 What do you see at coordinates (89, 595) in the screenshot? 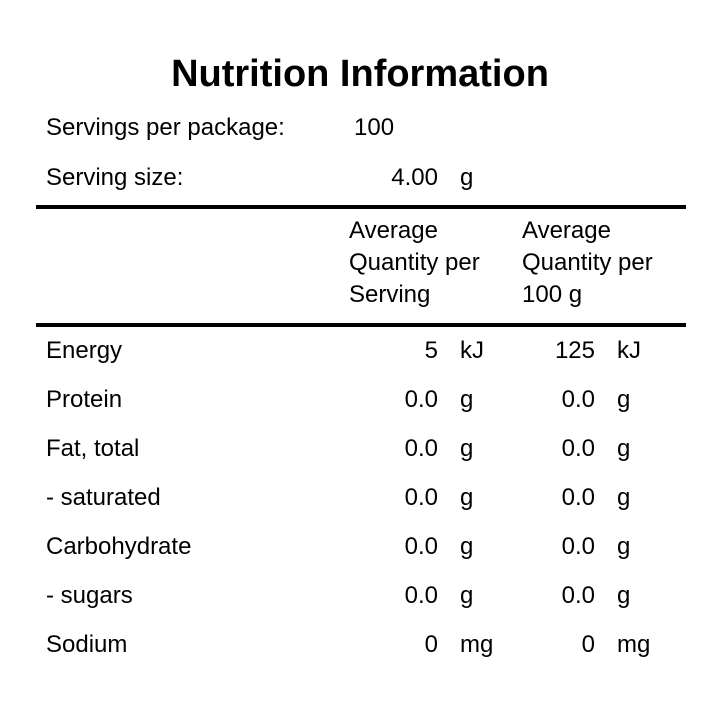
I see `nutrient-name: - sugars` at bounding box center [89, 595].